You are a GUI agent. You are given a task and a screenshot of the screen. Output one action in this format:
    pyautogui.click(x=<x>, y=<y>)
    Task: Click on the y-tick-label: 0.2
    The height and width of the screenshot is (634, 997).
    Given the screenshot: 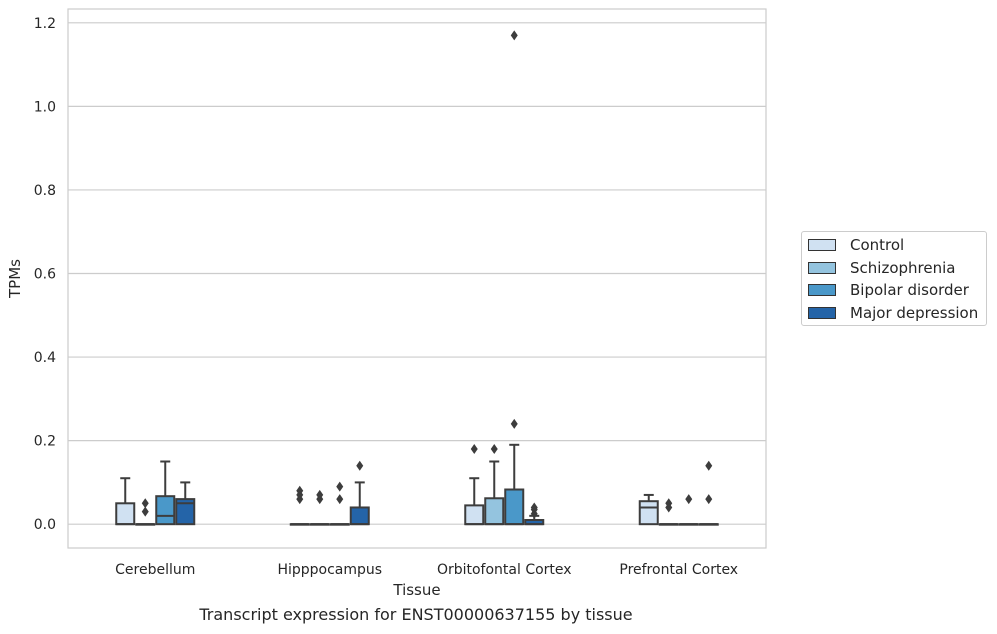 What is the action you would take?
    pyautogui.click(x=45, y=442)
    